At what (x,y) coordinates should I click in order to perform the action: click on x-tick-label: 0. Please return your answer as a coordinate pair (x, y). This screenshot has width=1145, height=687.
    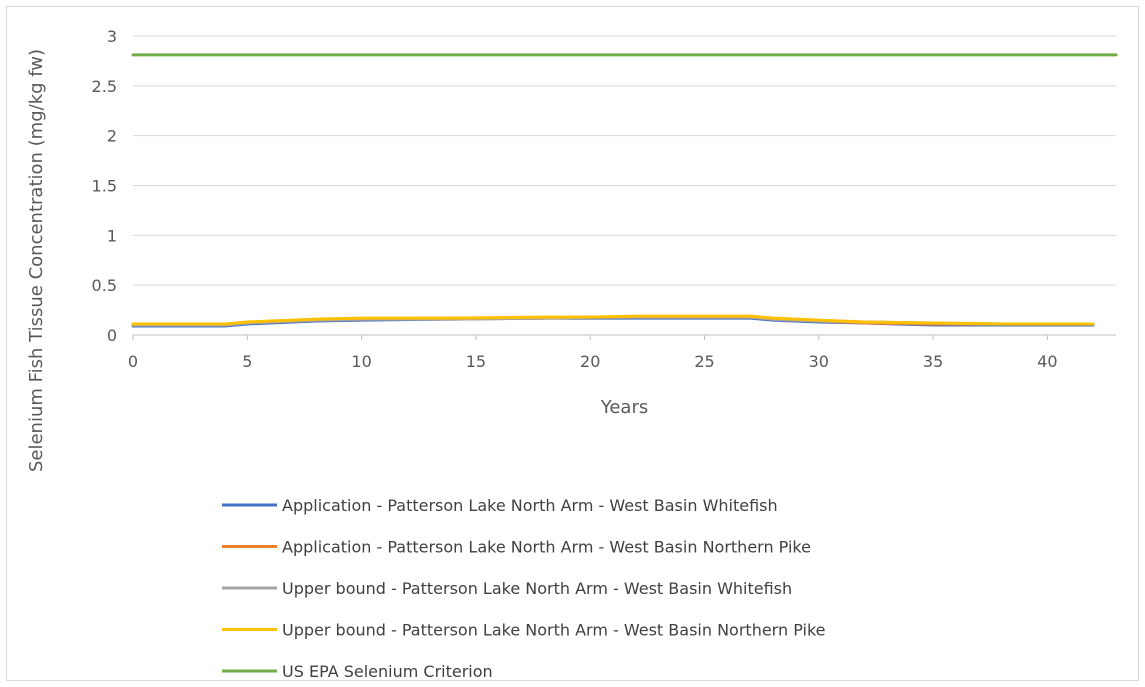
    Looking at the image, I should click on (133, 361).